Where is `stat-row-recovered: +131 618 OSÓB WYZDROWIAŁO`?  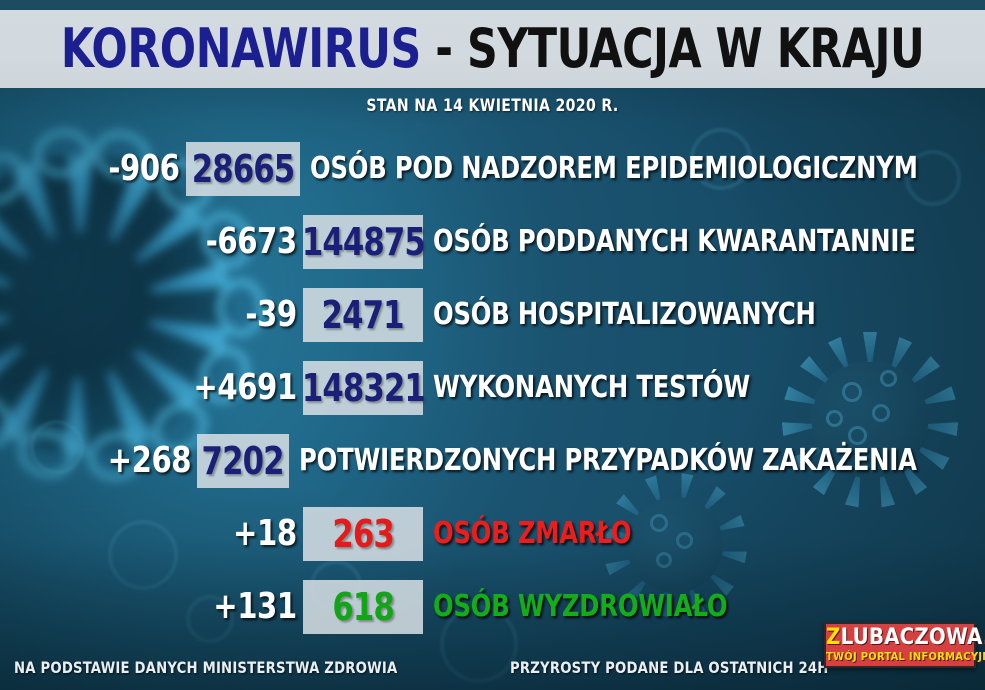 stat-row-recovered: +131 618 OSÓB WYZDROWIAŁO is located at coordinates (492, 606).